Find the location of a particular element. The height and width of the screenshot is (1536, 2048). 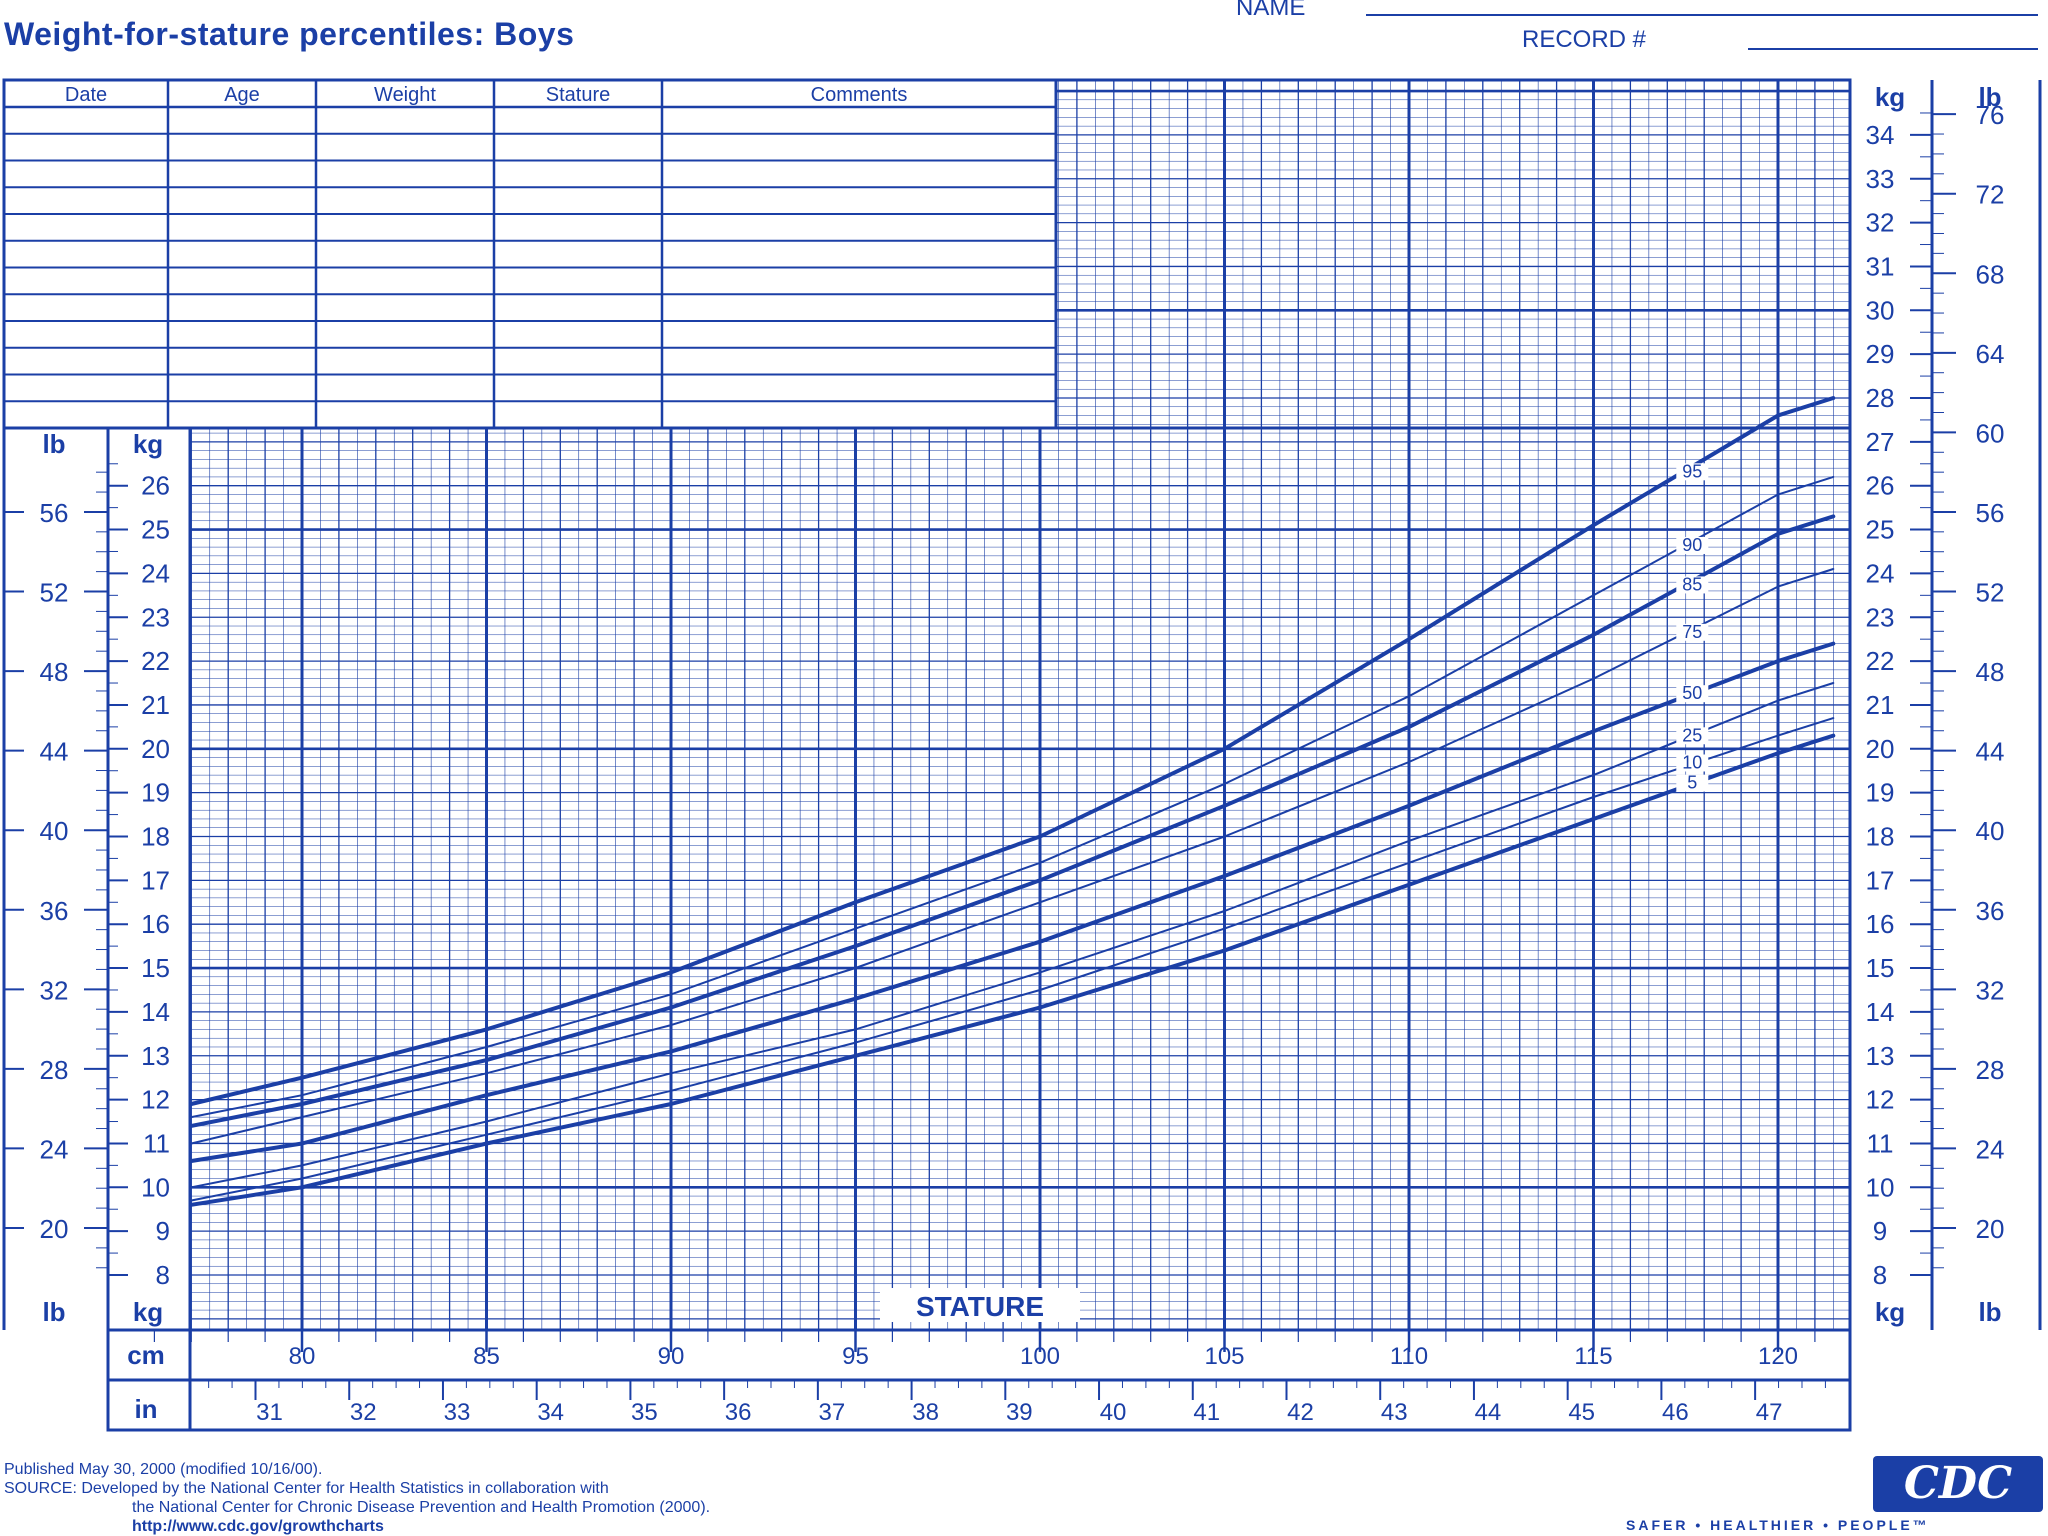

right-lb-tick-label: 52 is located at coordinates (1990, 593).